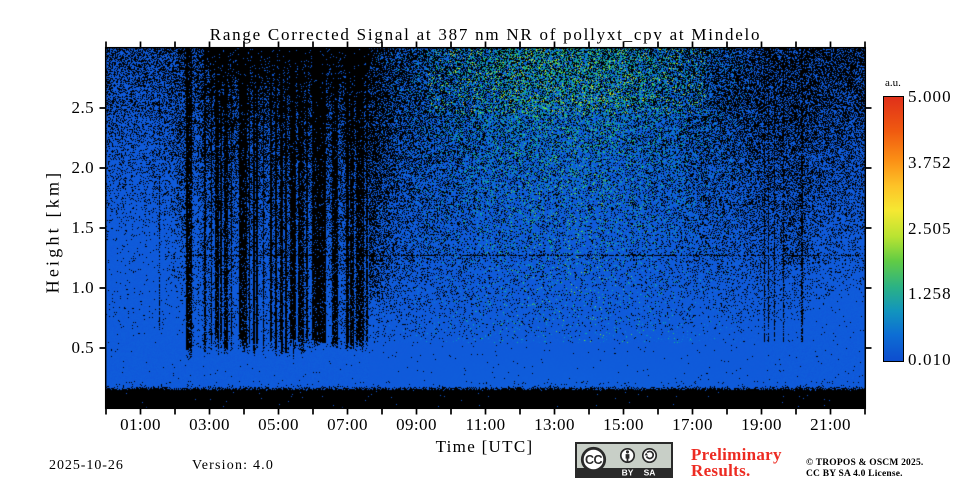 The width and height of the screenshot is (960, 480). What do you see at coordinates (650, 472) in the screenshot?
I see `svg-text: SA` at bounding box center [650, 472].